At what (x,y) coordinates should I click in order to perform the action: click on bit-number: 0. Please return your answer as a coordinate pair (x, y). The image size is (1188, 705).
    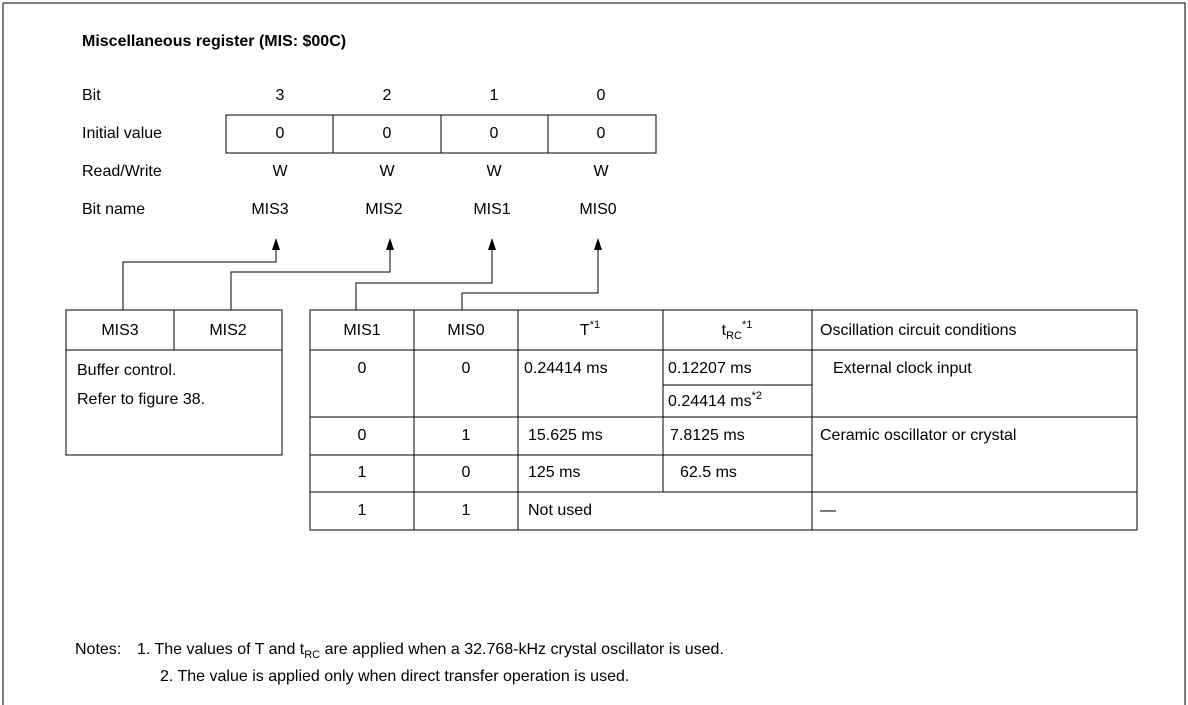
    Looking at the image, I should click on (601, 95).